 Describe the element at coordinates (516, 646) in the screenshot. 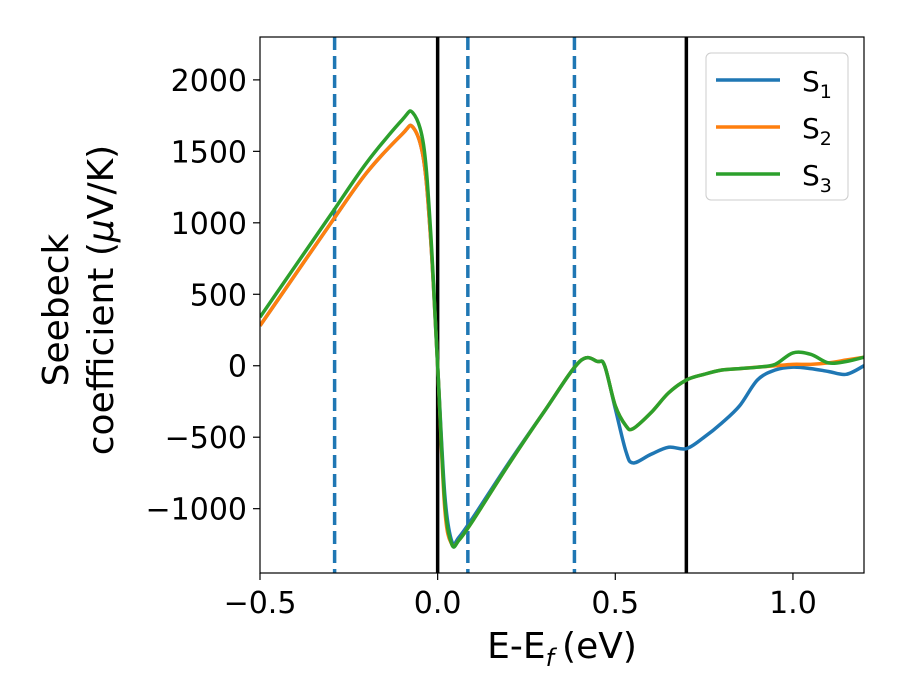

I see `x-axis-label-main: E-E` at that location.